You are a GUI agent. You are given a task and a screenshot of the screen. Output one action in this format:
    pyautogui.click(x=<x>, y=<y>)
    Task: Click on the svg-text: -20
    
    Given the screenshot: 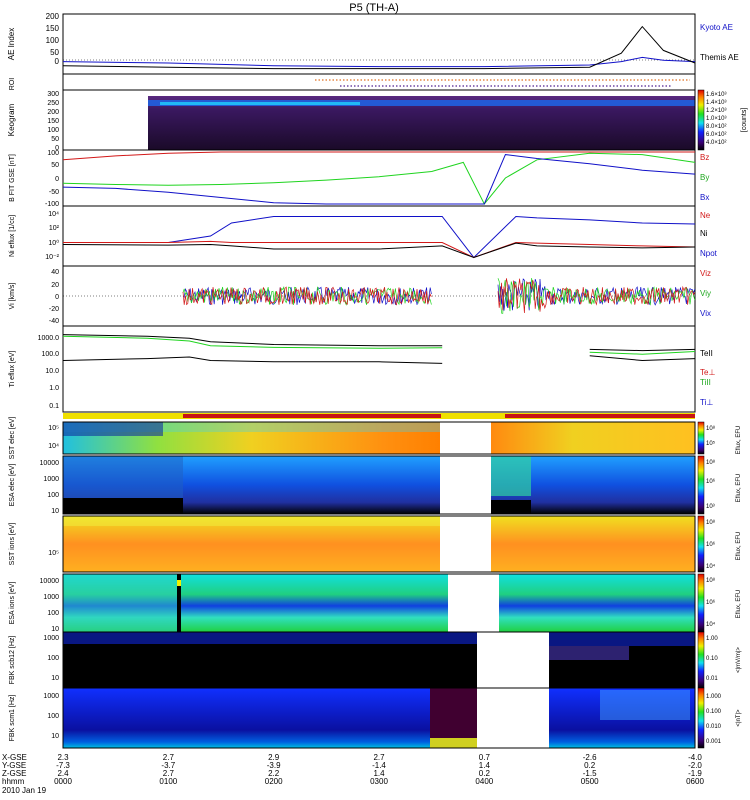 What is the action you would take?
    pyautogui.click(x=54, y=309)
    